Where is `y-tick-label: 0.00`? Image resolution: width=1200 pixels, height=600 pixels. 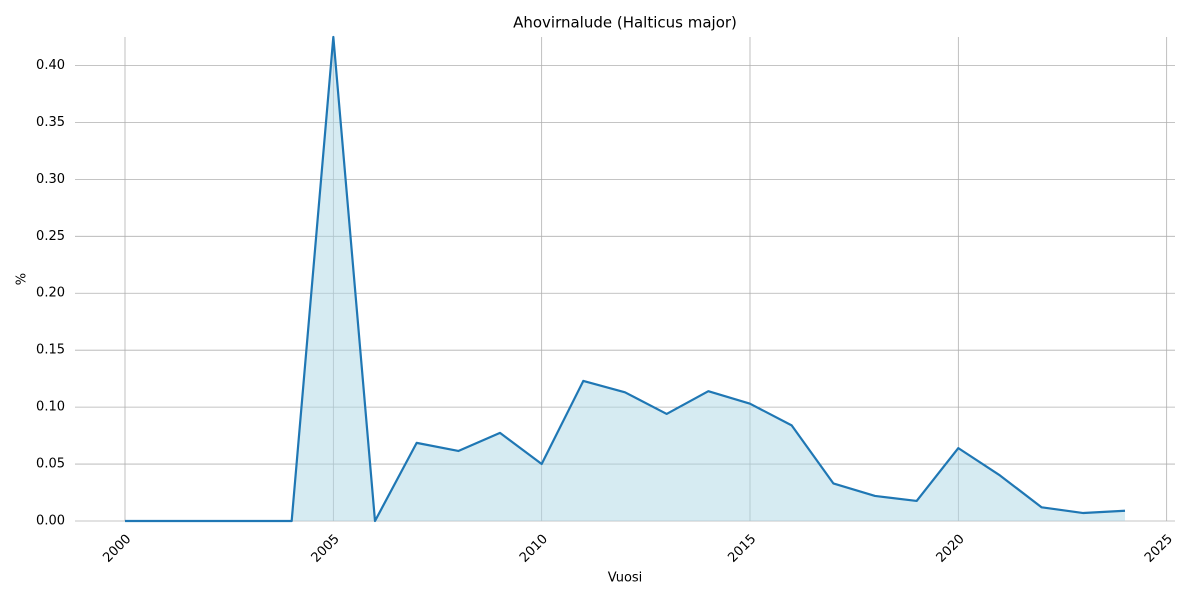 y-tick-label: 0.00 is located at coordinates (50, 521).